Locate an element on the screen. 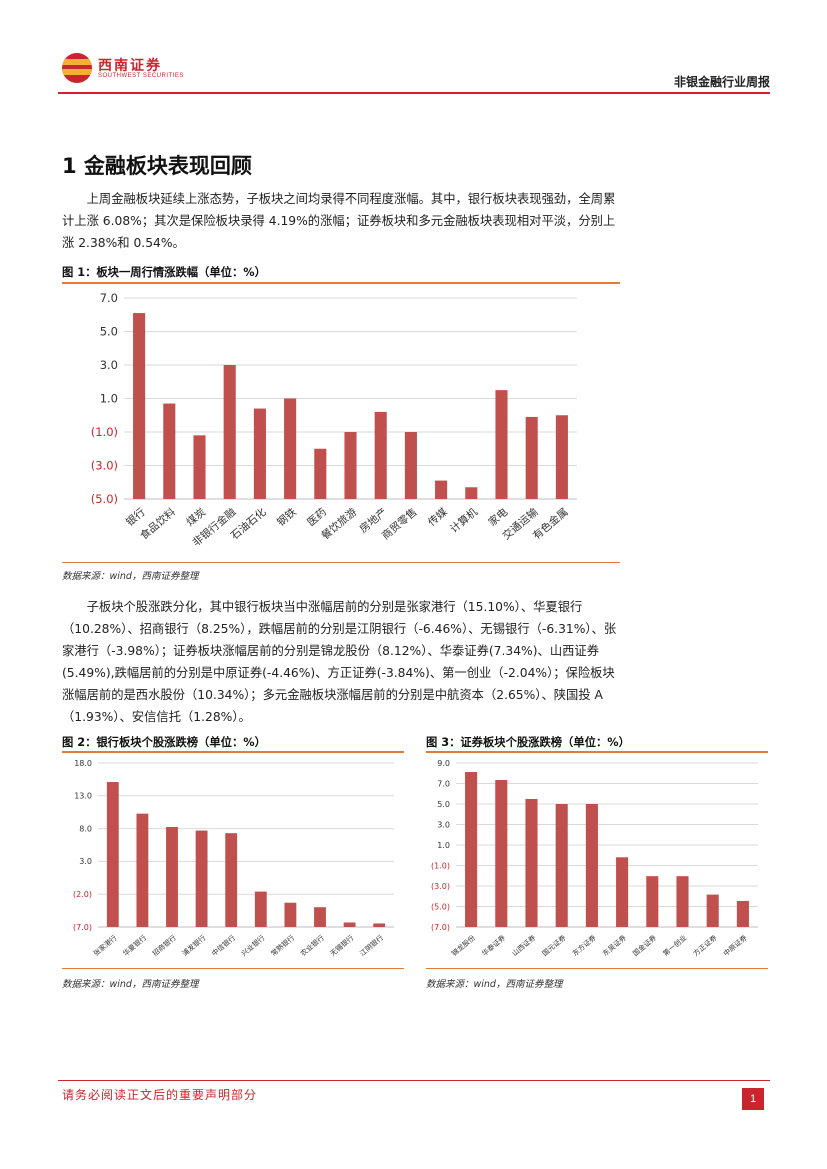  figure-2-bottom-rule is located at coordinates (233, 968).